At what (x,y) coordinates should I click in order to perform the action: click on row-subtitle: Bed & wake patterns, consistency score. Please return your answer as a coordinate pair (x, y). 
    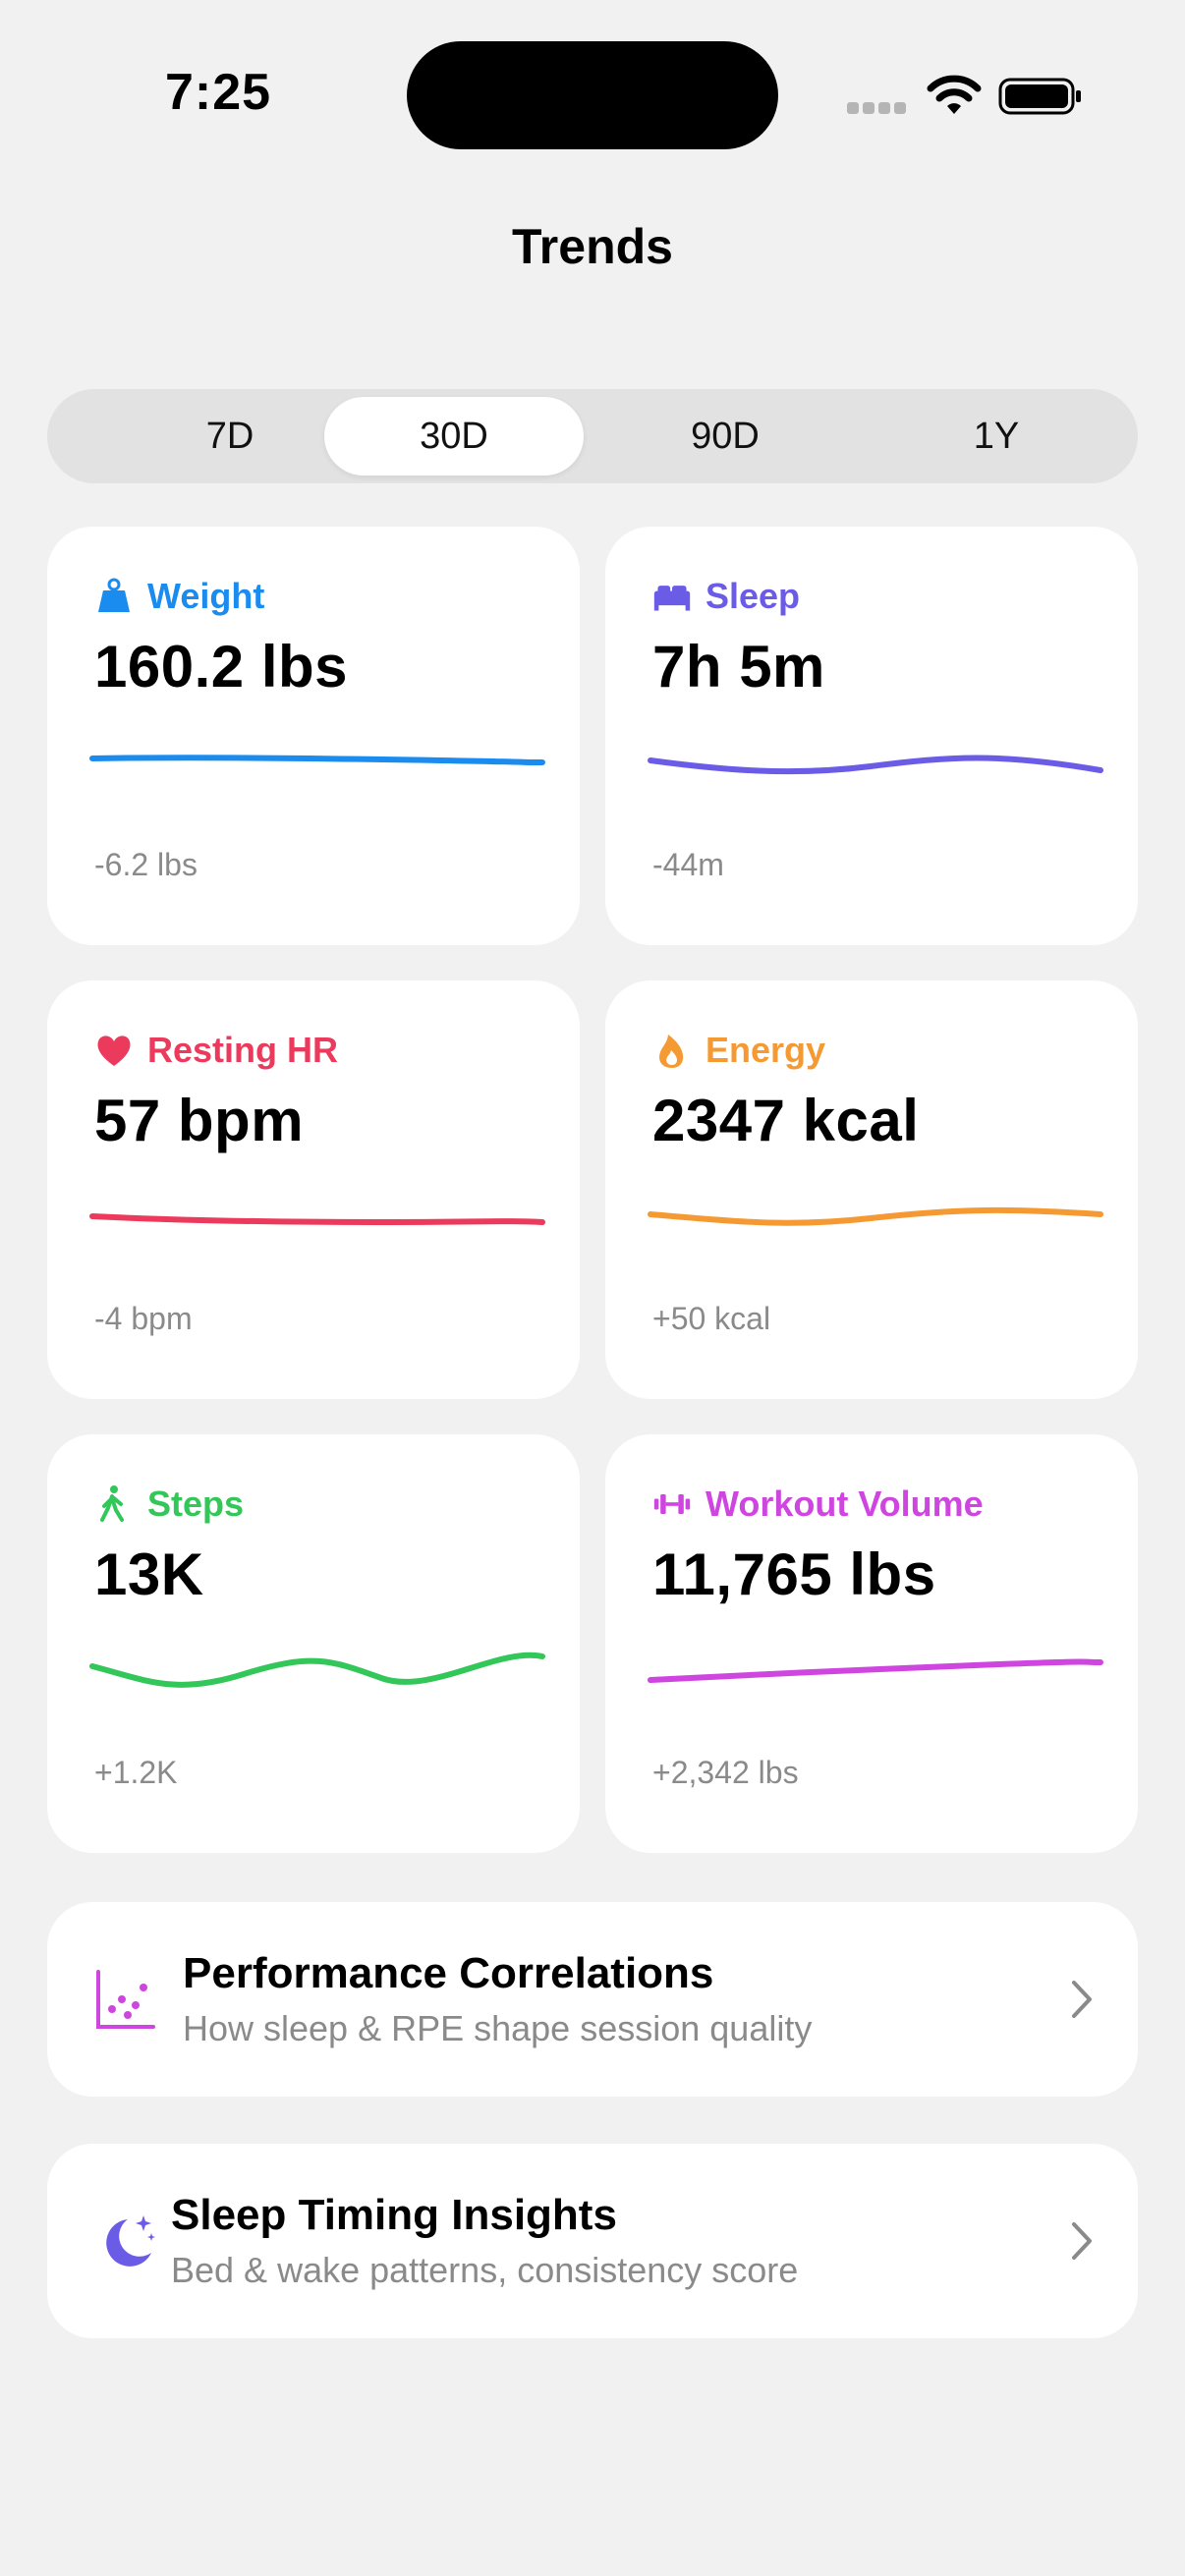
    Looking at the image, I should click on (485, 2270).